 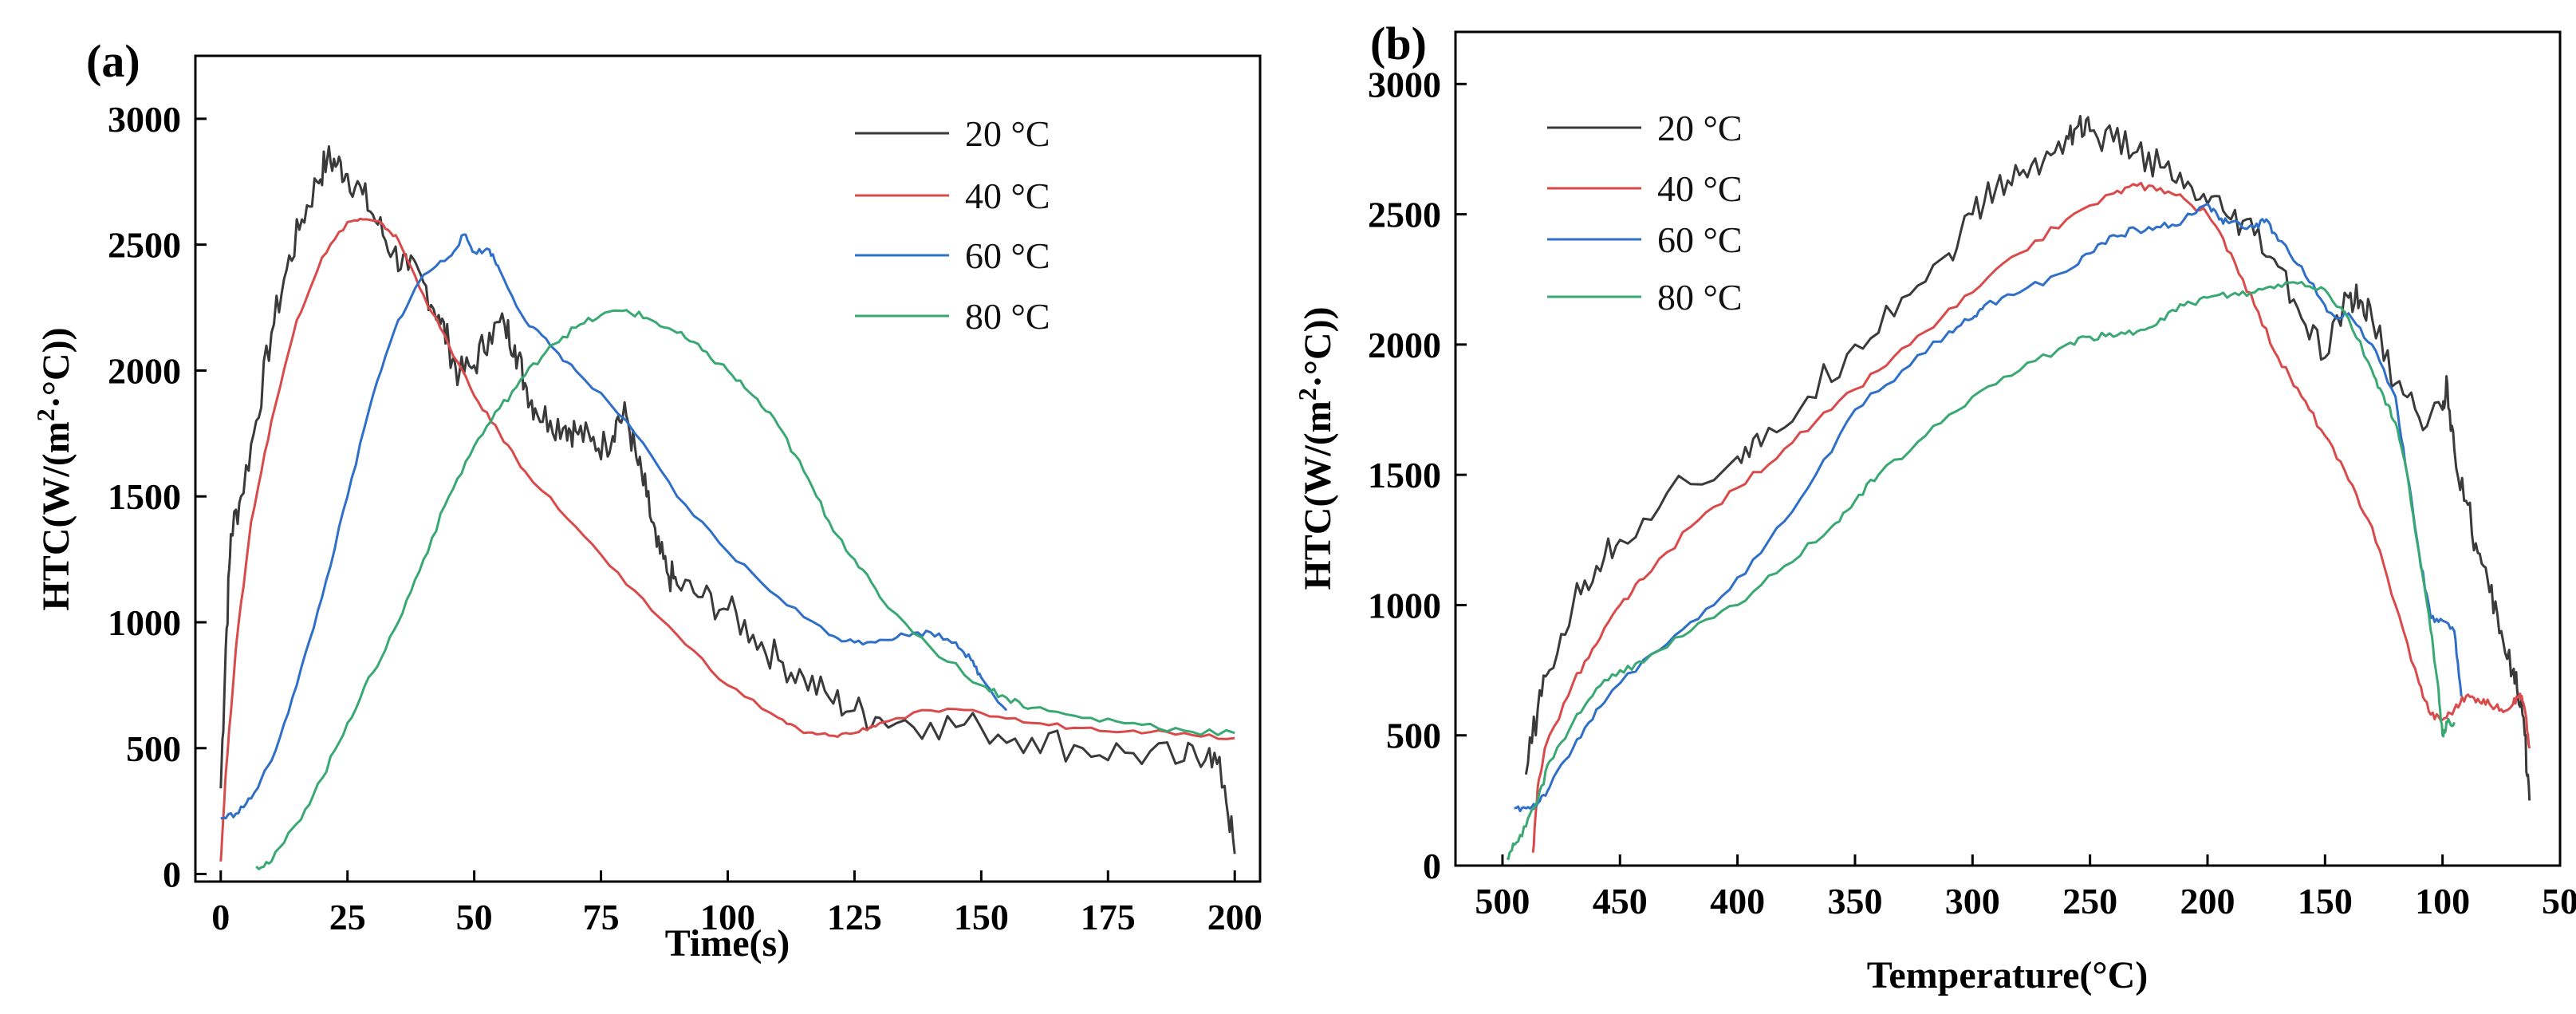 What do you see at coordinates (1645, 213) in the screenshot?
I see `panel-b-legend: 20 °C 40 °C 60 °C 80 °C` at bounding box center [1645, 213].